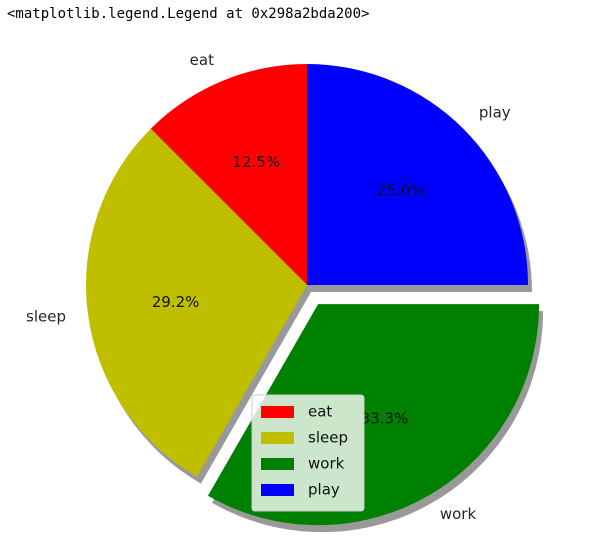 The height and width of the screenshot is (554, 590). What do you see at coordinates (458, 514) in the screenshot?
I see `slice-label-work: work` at bounding box center [458, 514].